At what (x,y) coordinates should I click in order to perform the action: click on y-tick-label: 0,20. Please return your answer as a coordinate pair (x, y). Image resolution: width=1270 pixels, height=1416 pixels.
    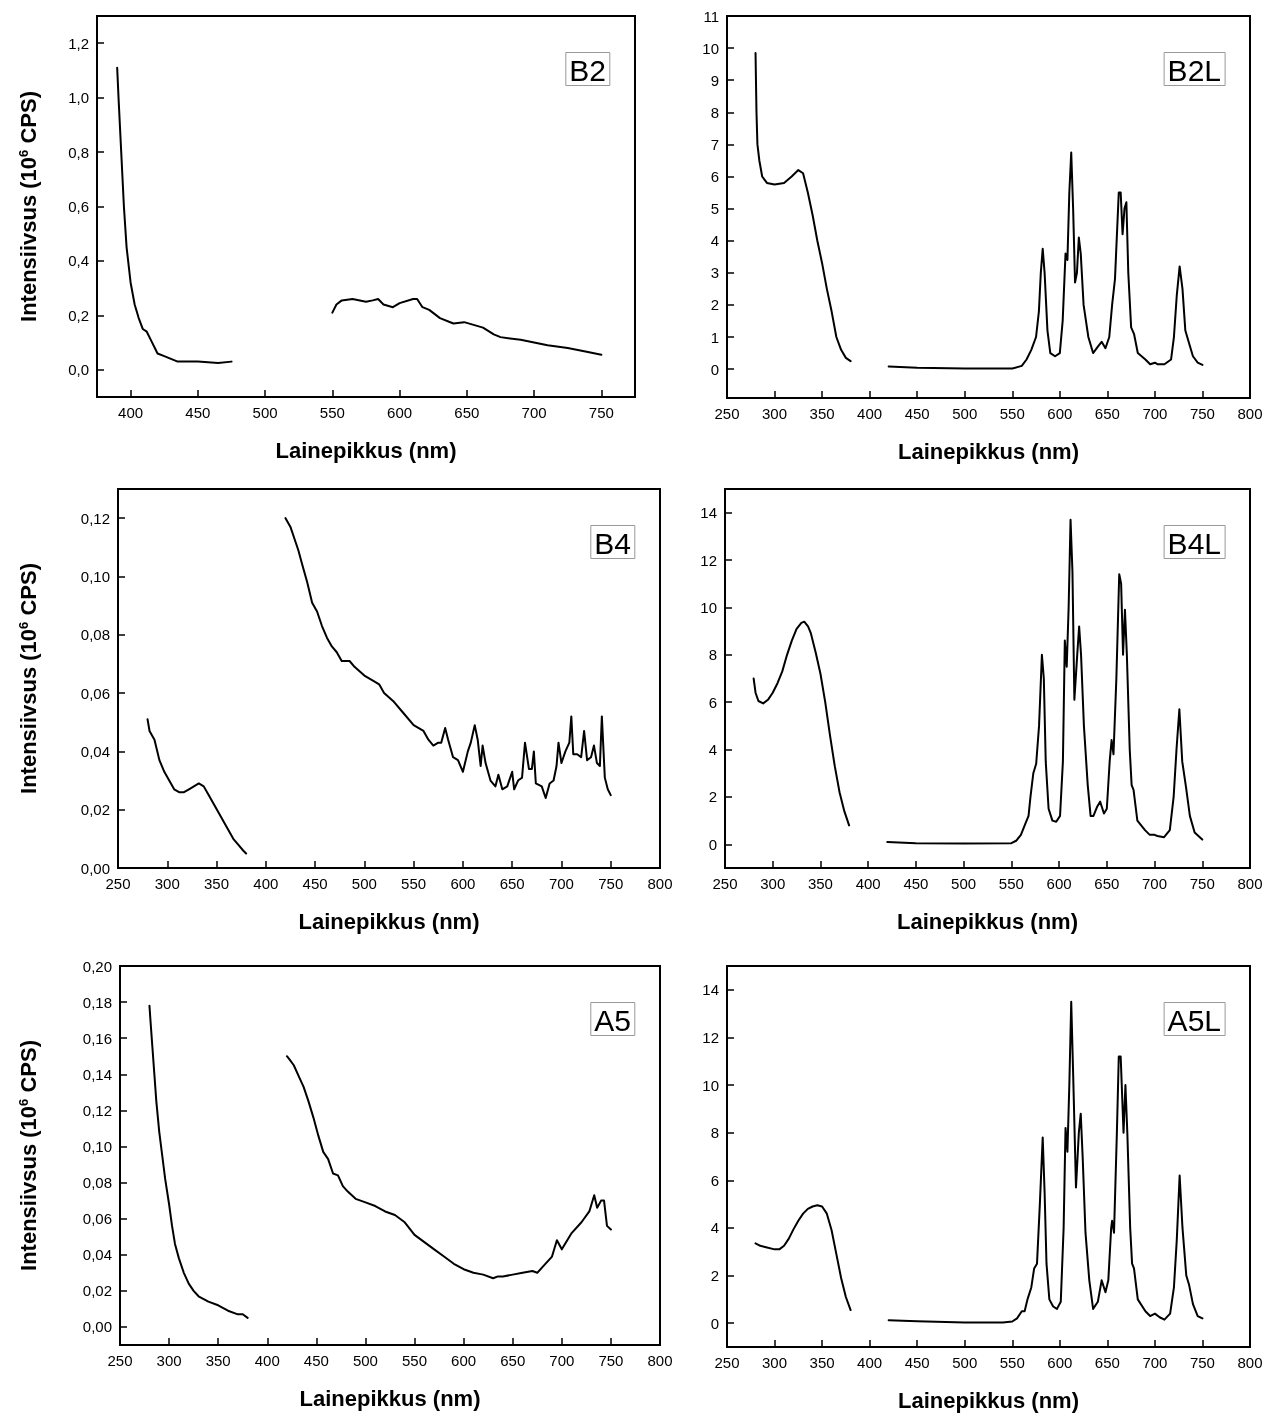
    Looking at the image, I should click on (97, 966).